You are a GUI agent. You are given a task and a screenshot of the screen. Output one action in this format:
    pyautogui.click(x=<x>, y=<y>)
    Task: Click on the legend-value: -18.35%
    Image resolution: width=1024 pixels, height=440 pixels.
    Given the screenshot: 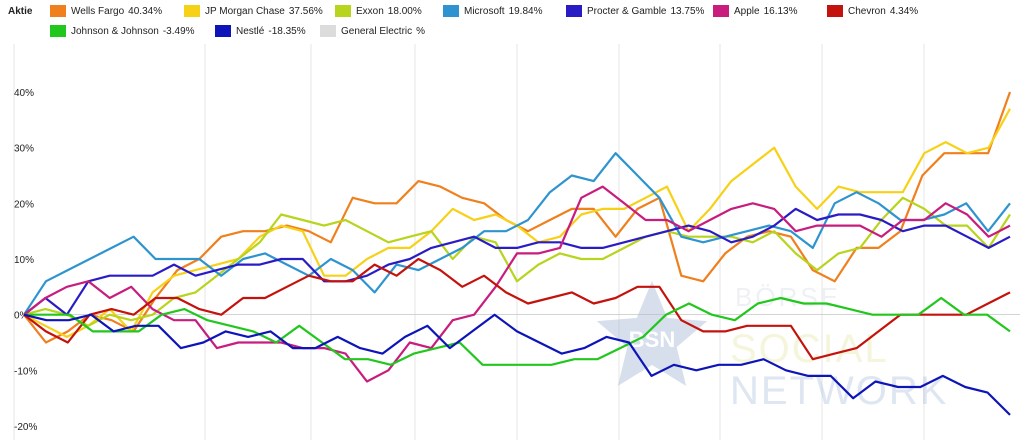 What is the action you would take?
    pyautogui.click(x=287, y=31)
    